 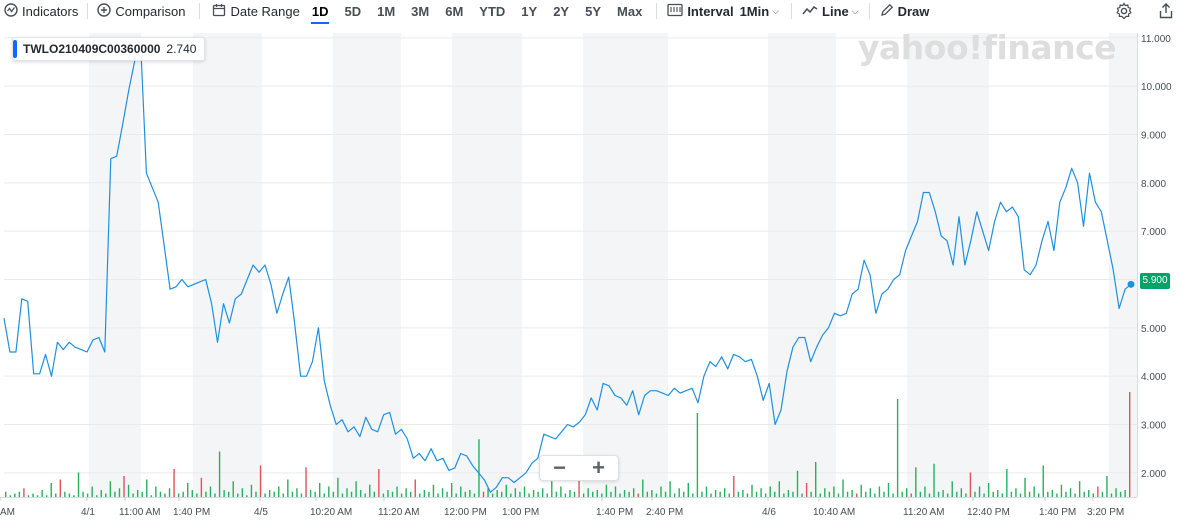 What do you see at coordinates (386, 11) in the screenshot?
I see `range-button-1m: 1M` at bounding box center [386, 11].